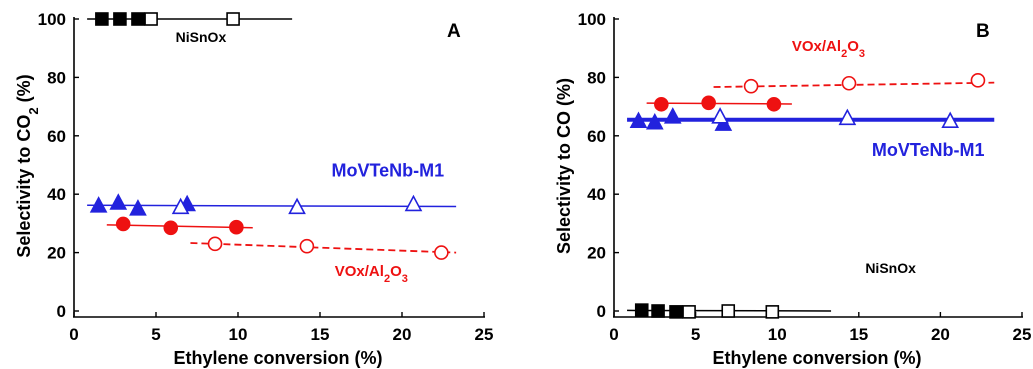  What do you see at coordinates (596, 253) in the screenshot?
I see `y-tick-label-b: 20` at bounding box center [596, 253].